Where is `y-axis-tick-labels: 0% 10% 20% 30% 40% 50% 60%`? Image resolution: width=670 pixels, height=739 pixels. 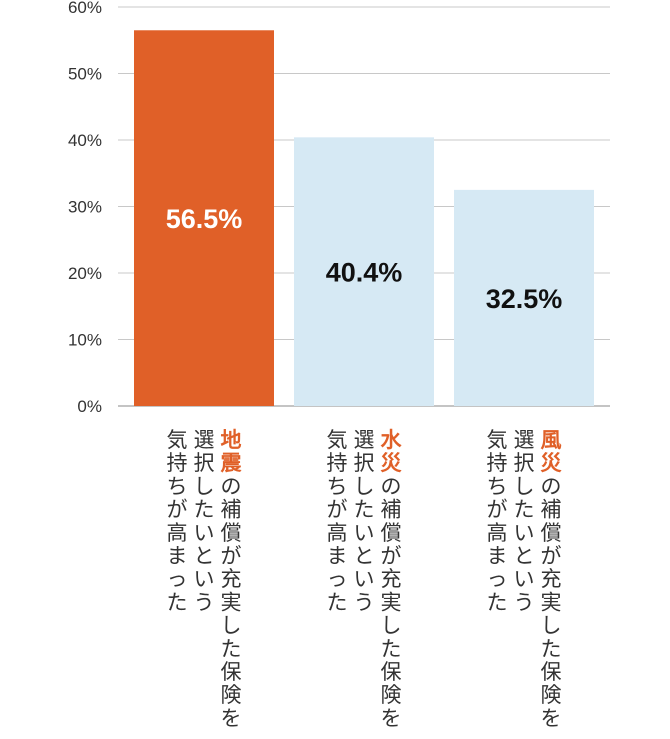
y-axis-tick-labels: 0% 10% 20% 30% 40% 50% 60% is located at coordinates (85, 208).